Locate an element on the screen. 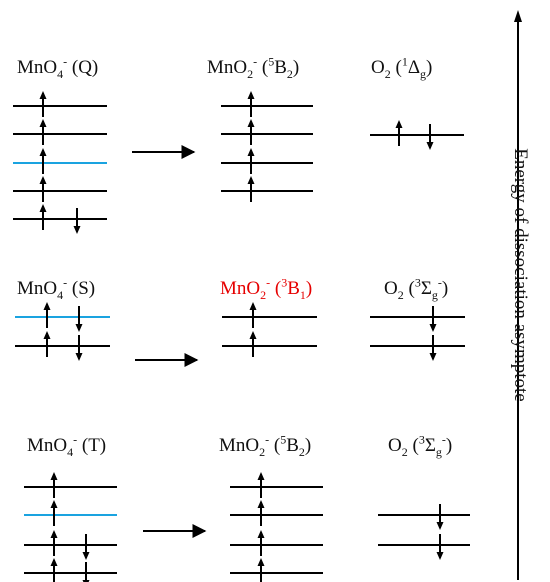 The width and height of the screenshot is (550, 582). row3-product-level-1-electron-up-head is located at coordinates (261, 476).